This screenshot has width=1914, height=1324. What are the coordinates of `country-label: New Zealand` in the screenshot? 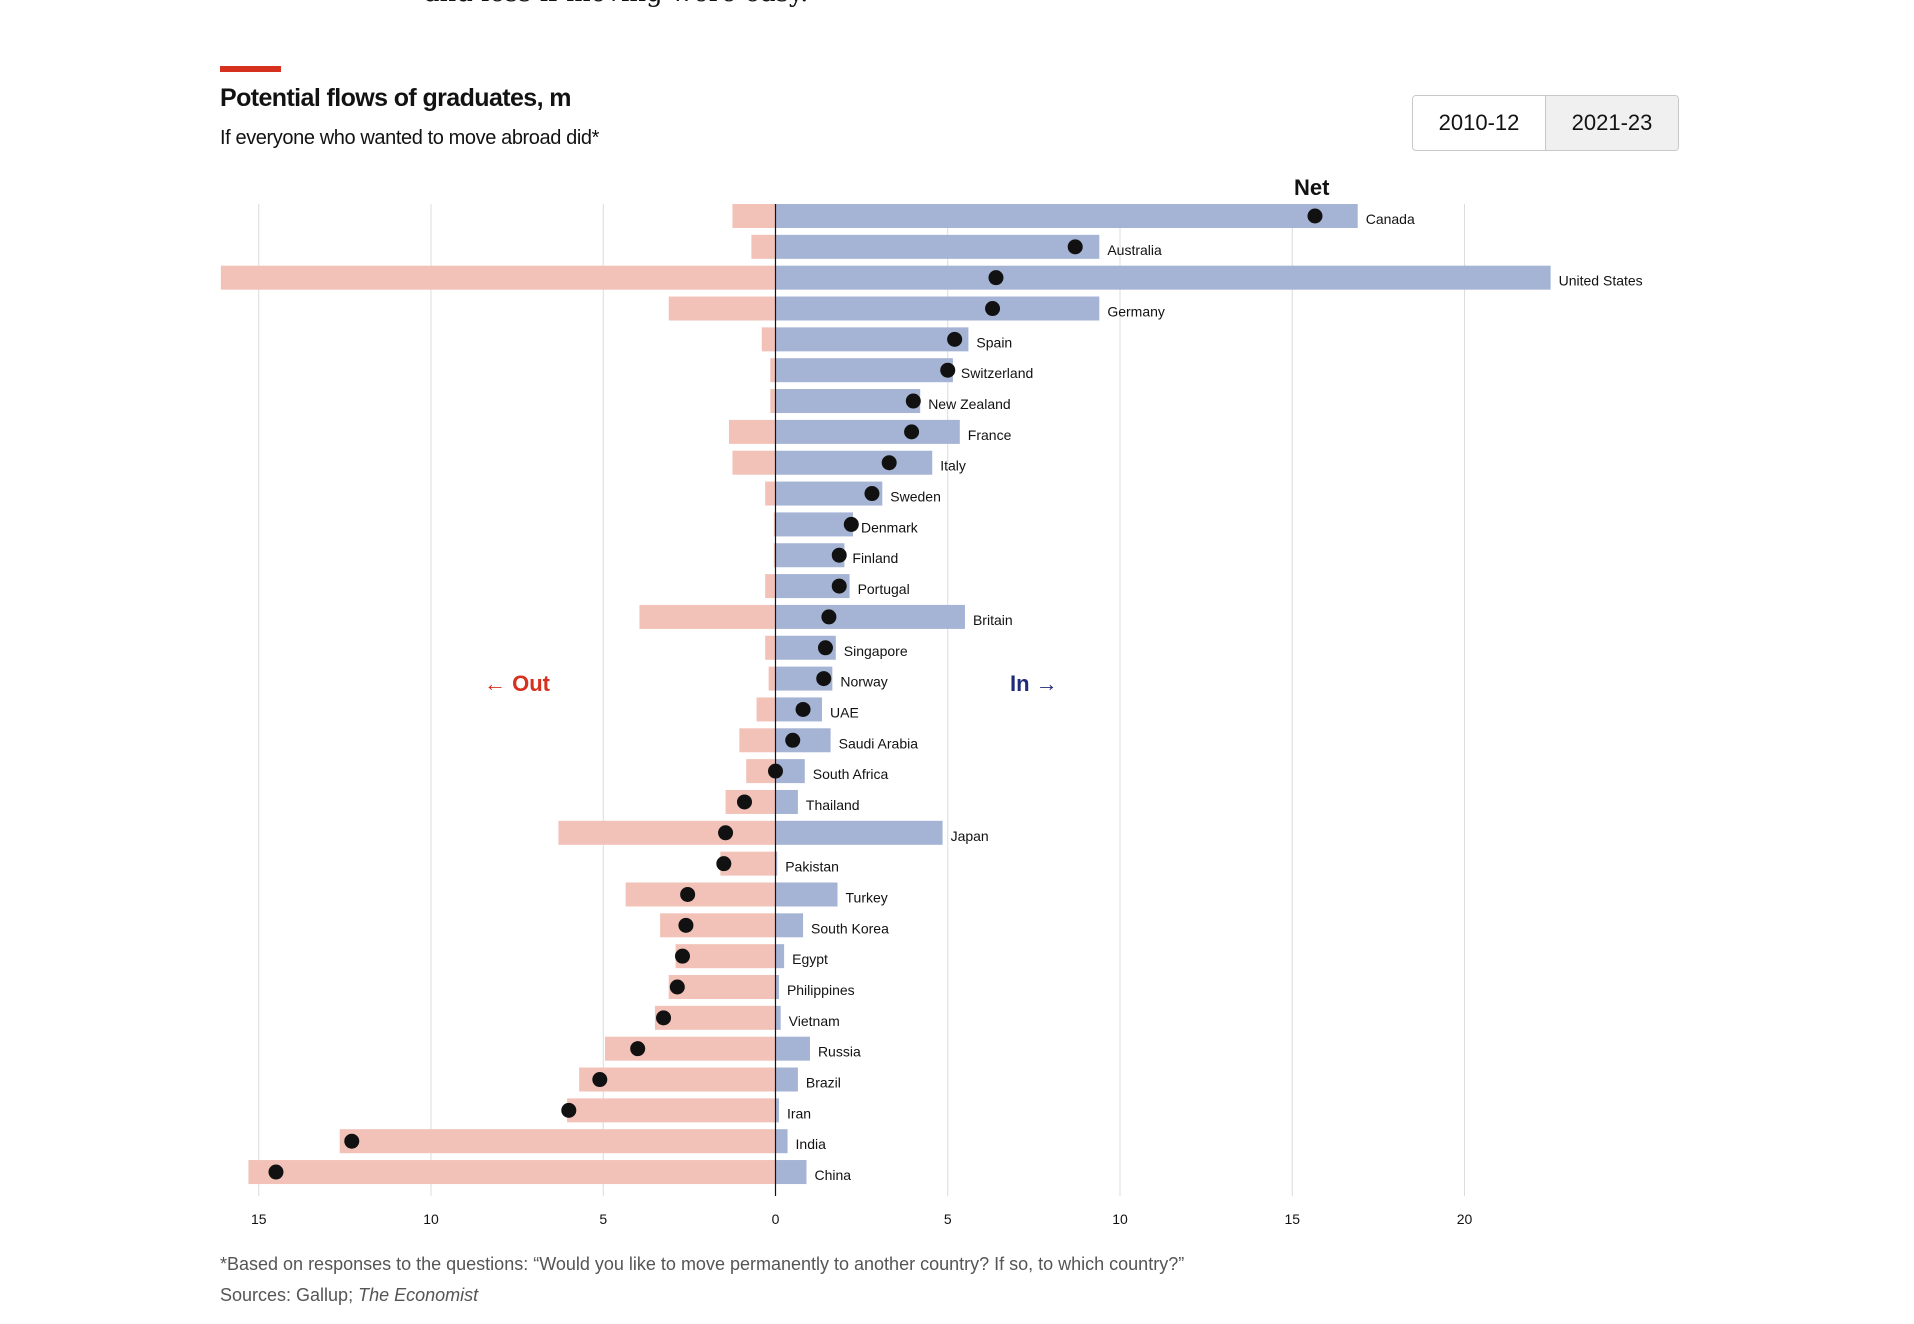 It's located at (969, 404).